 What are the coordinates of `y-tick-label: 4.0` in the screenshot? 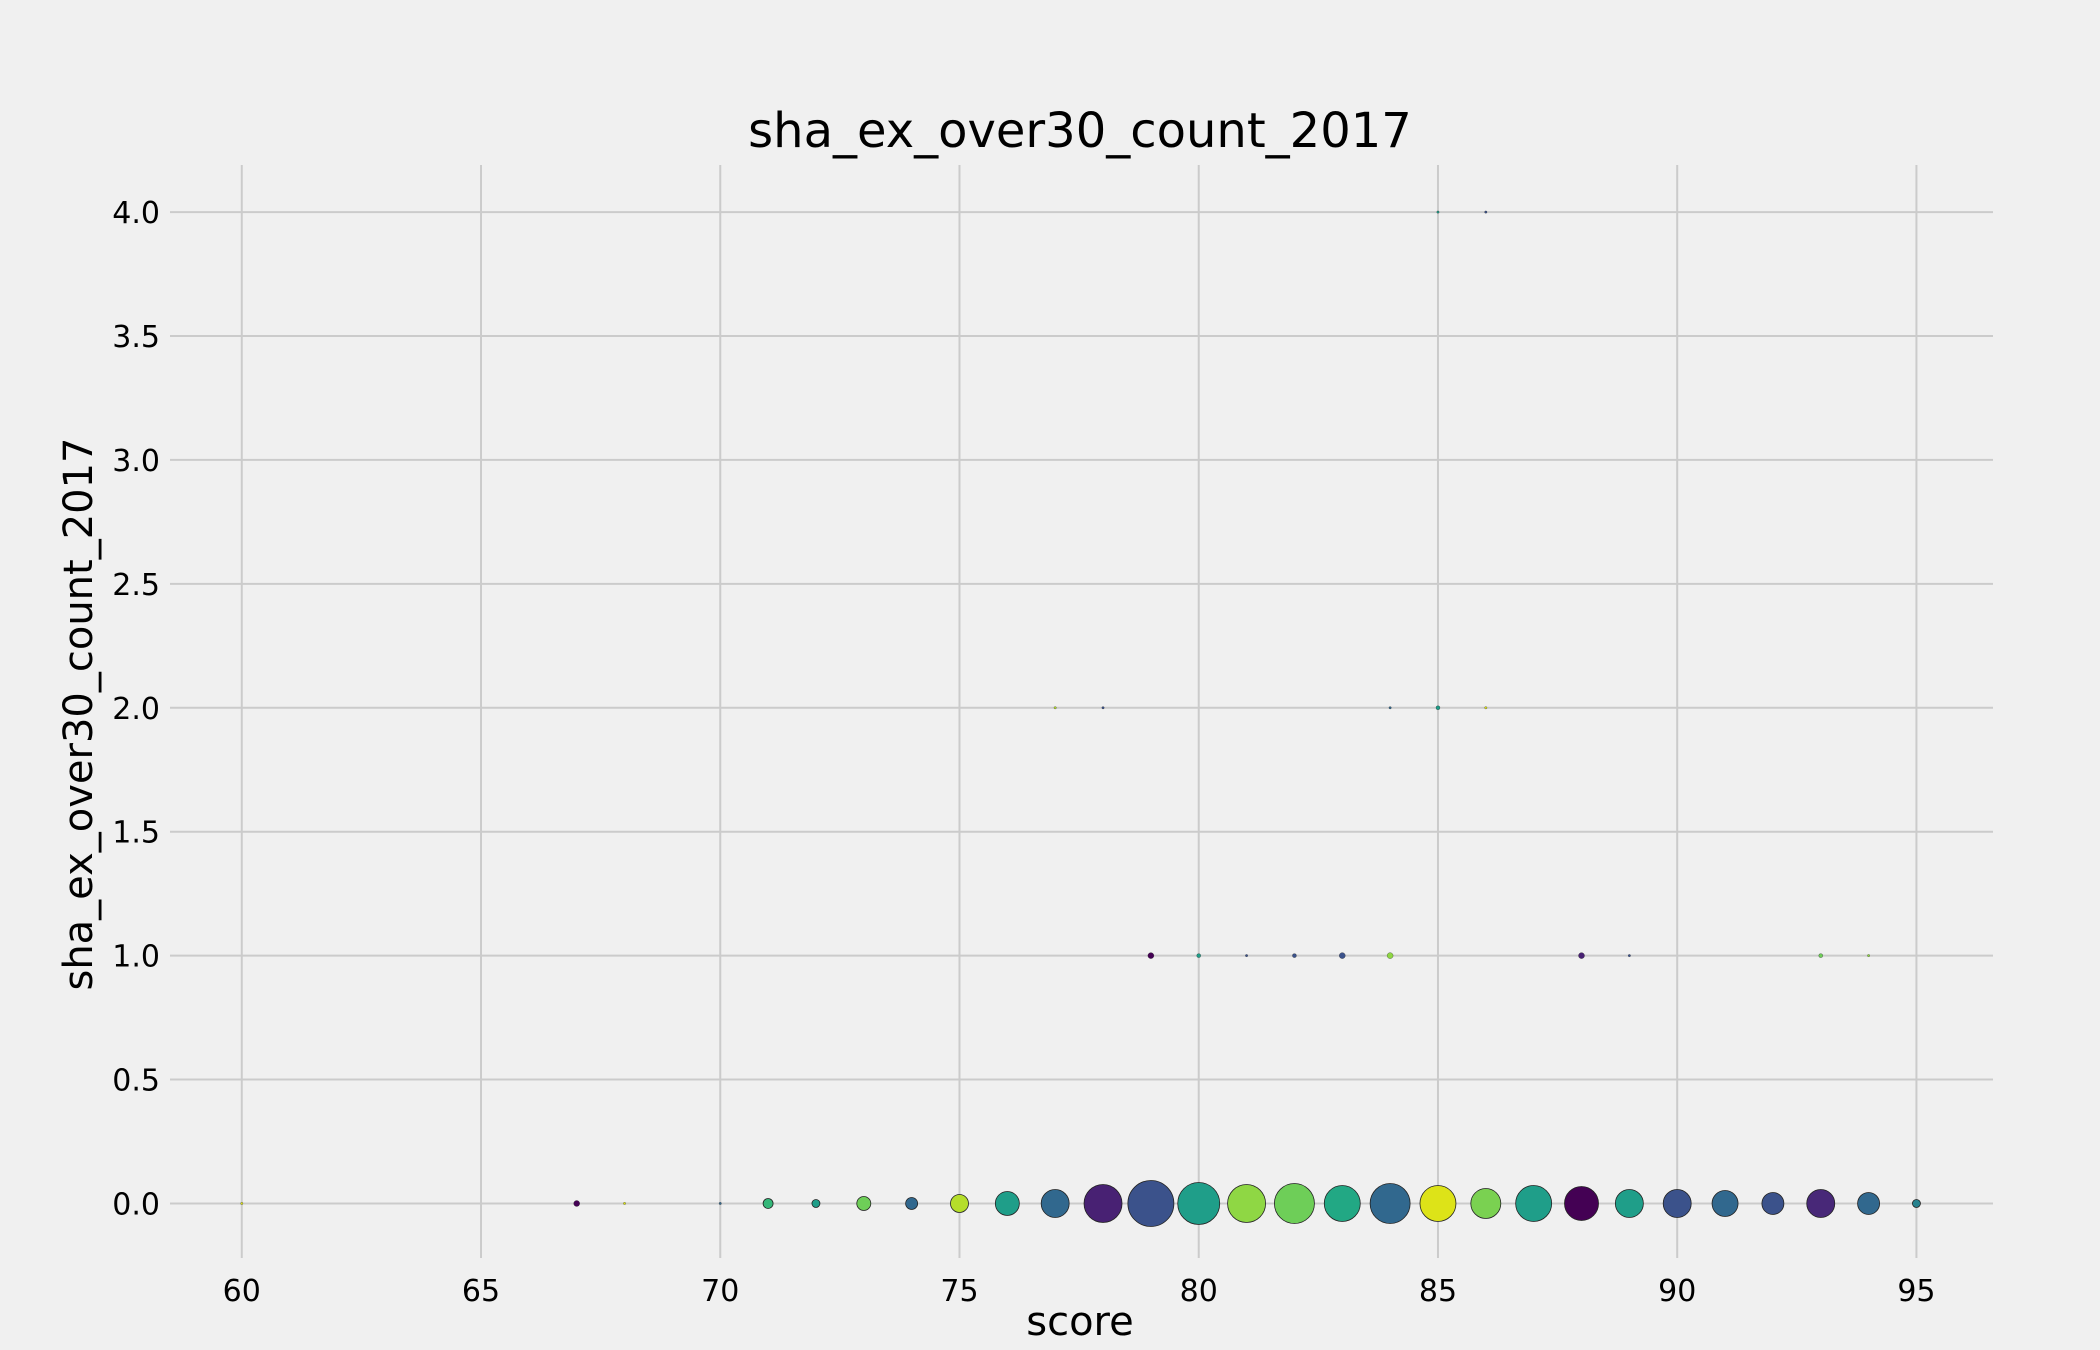 It's located at (136, 213).